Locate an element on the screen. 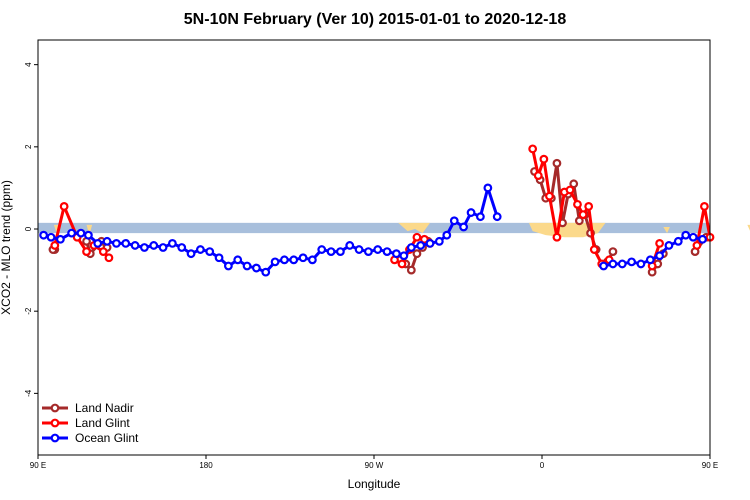 The image size is (750, 500). y-tick-label: 0 is located at coordinates (28, 228).